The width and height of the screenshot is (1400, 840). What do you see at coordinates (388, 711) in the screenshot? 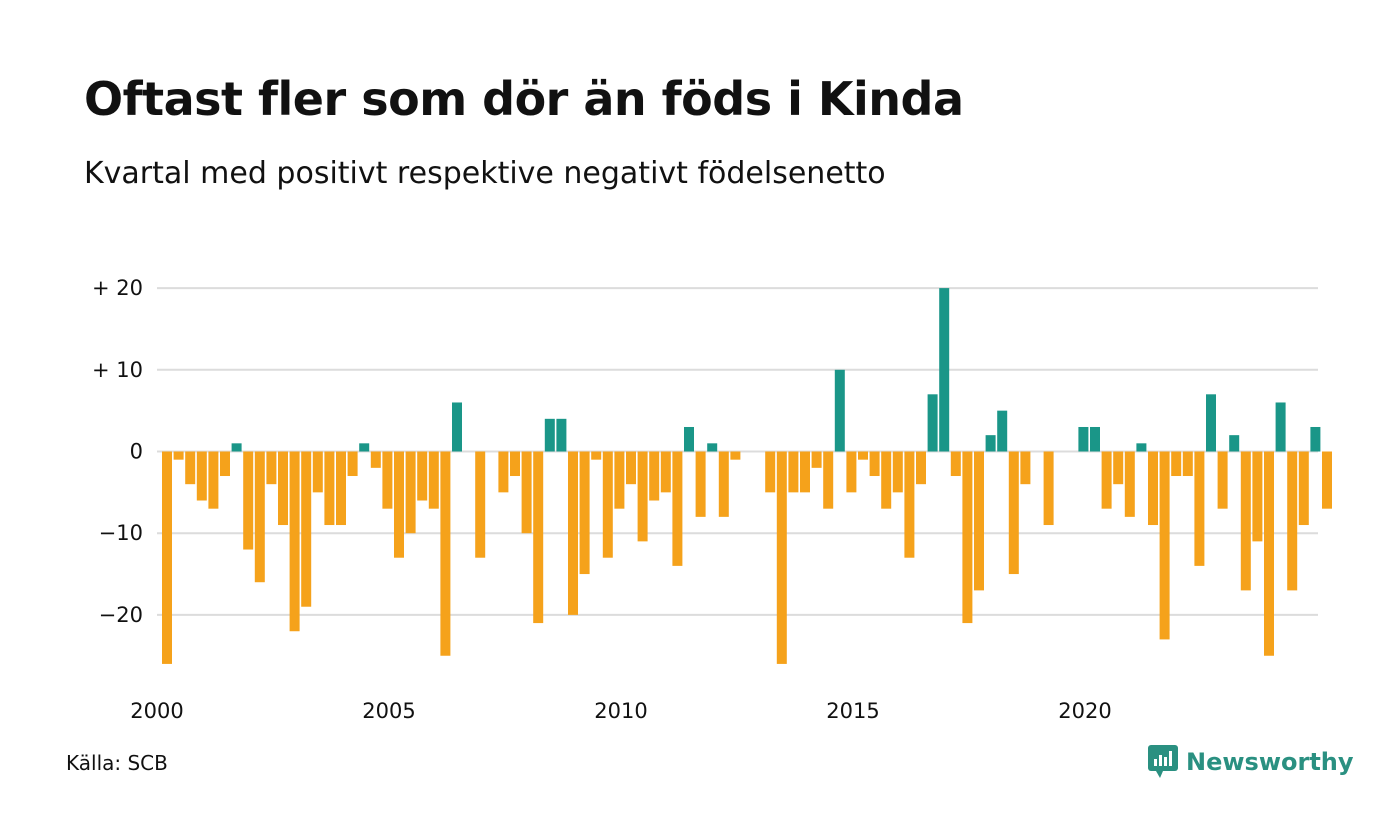
I see `x-tick-label: 2005` at bounding box center [388, 711].